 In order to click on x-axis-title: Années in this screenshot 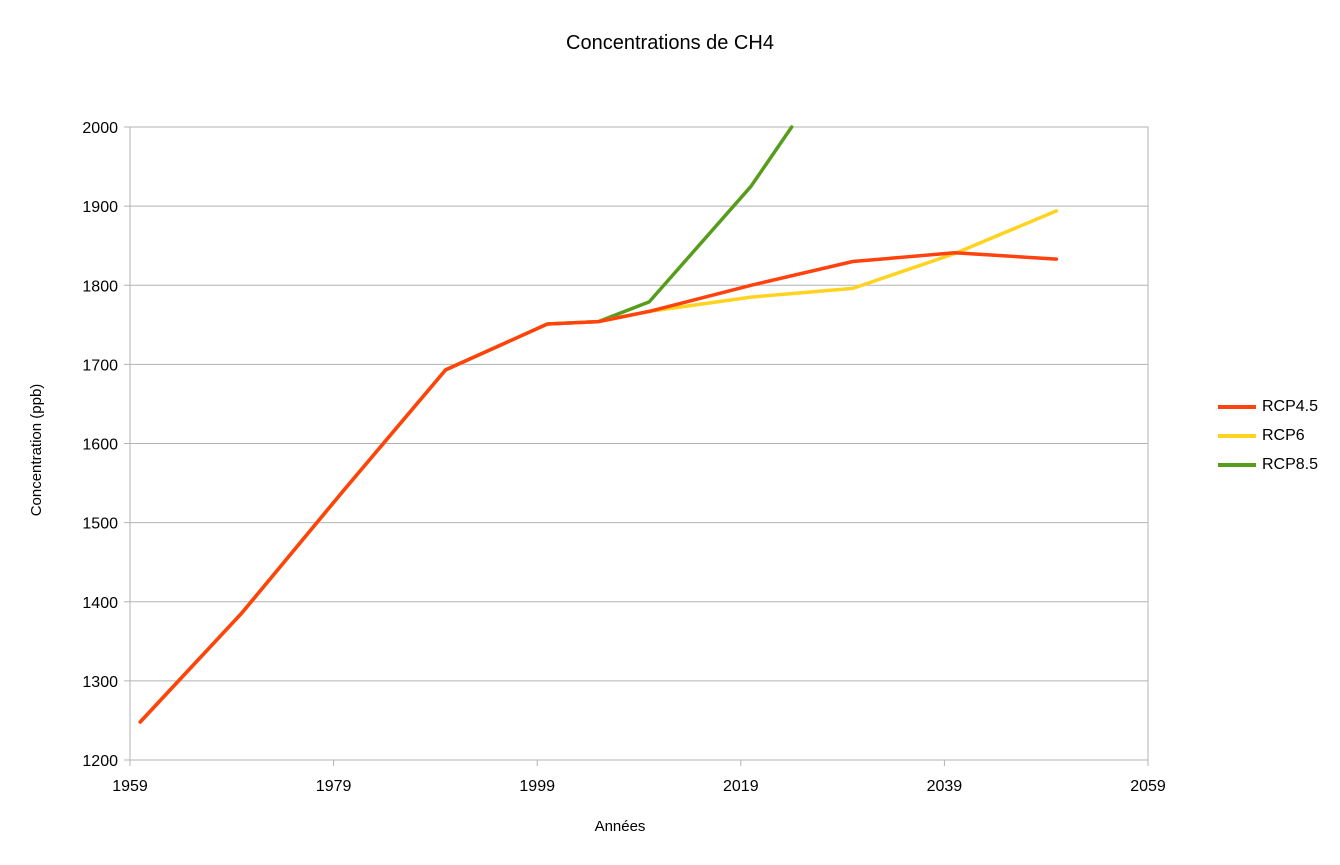, I will do `click(620, 826)`.